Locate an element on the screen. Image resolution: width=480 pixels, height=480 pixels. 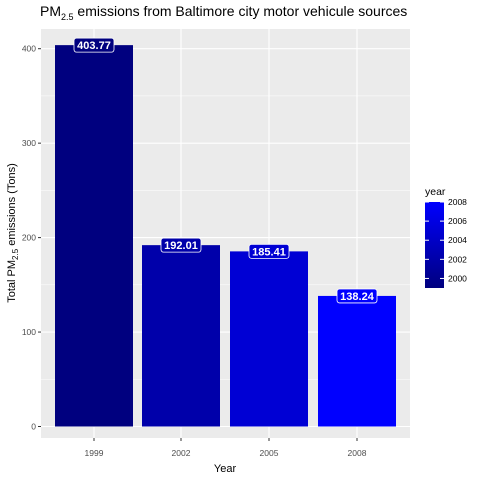
bar-value-label-1999: 403.77 is located at coordinates (94, 45).